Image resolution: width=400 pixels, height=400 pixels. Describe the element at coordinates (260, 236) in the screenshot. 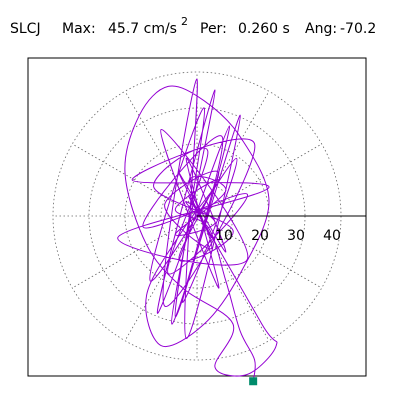

I see `radial-tick-label-20: 20` at that location.